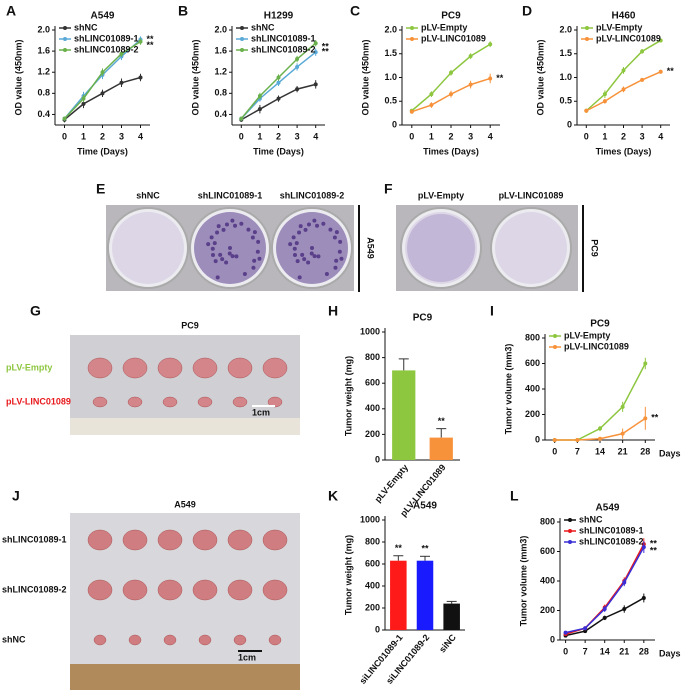 The image size is (695, 693). I want to click on photo-label: pLV-LINC01089, so click(531, 195).